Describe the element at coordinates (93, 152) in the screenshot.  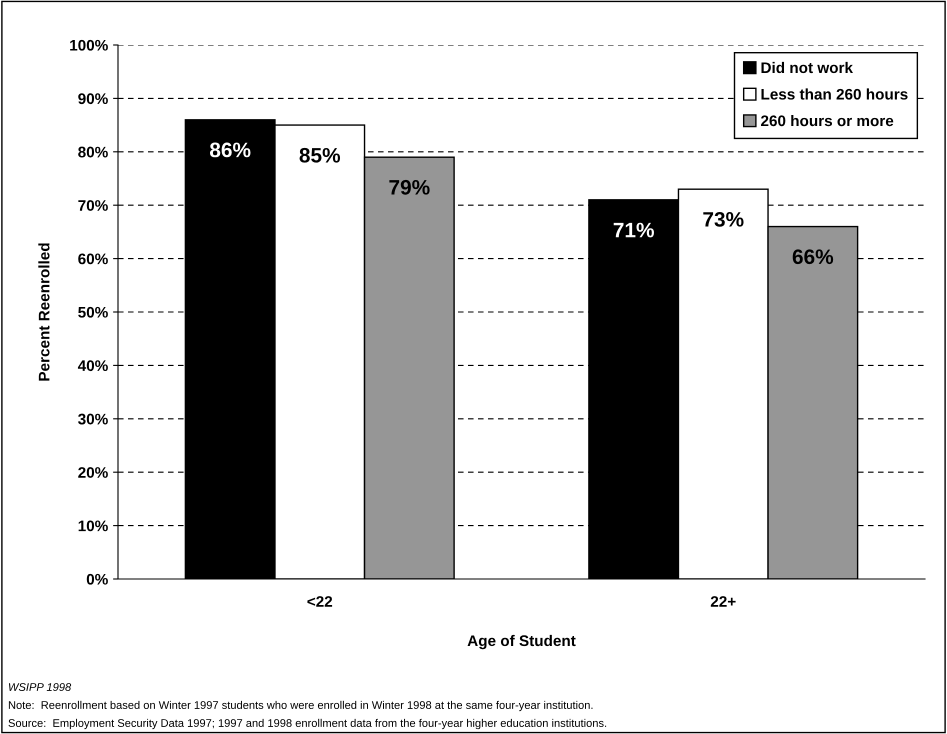
I see `y-tick-label: 80%` at that location.